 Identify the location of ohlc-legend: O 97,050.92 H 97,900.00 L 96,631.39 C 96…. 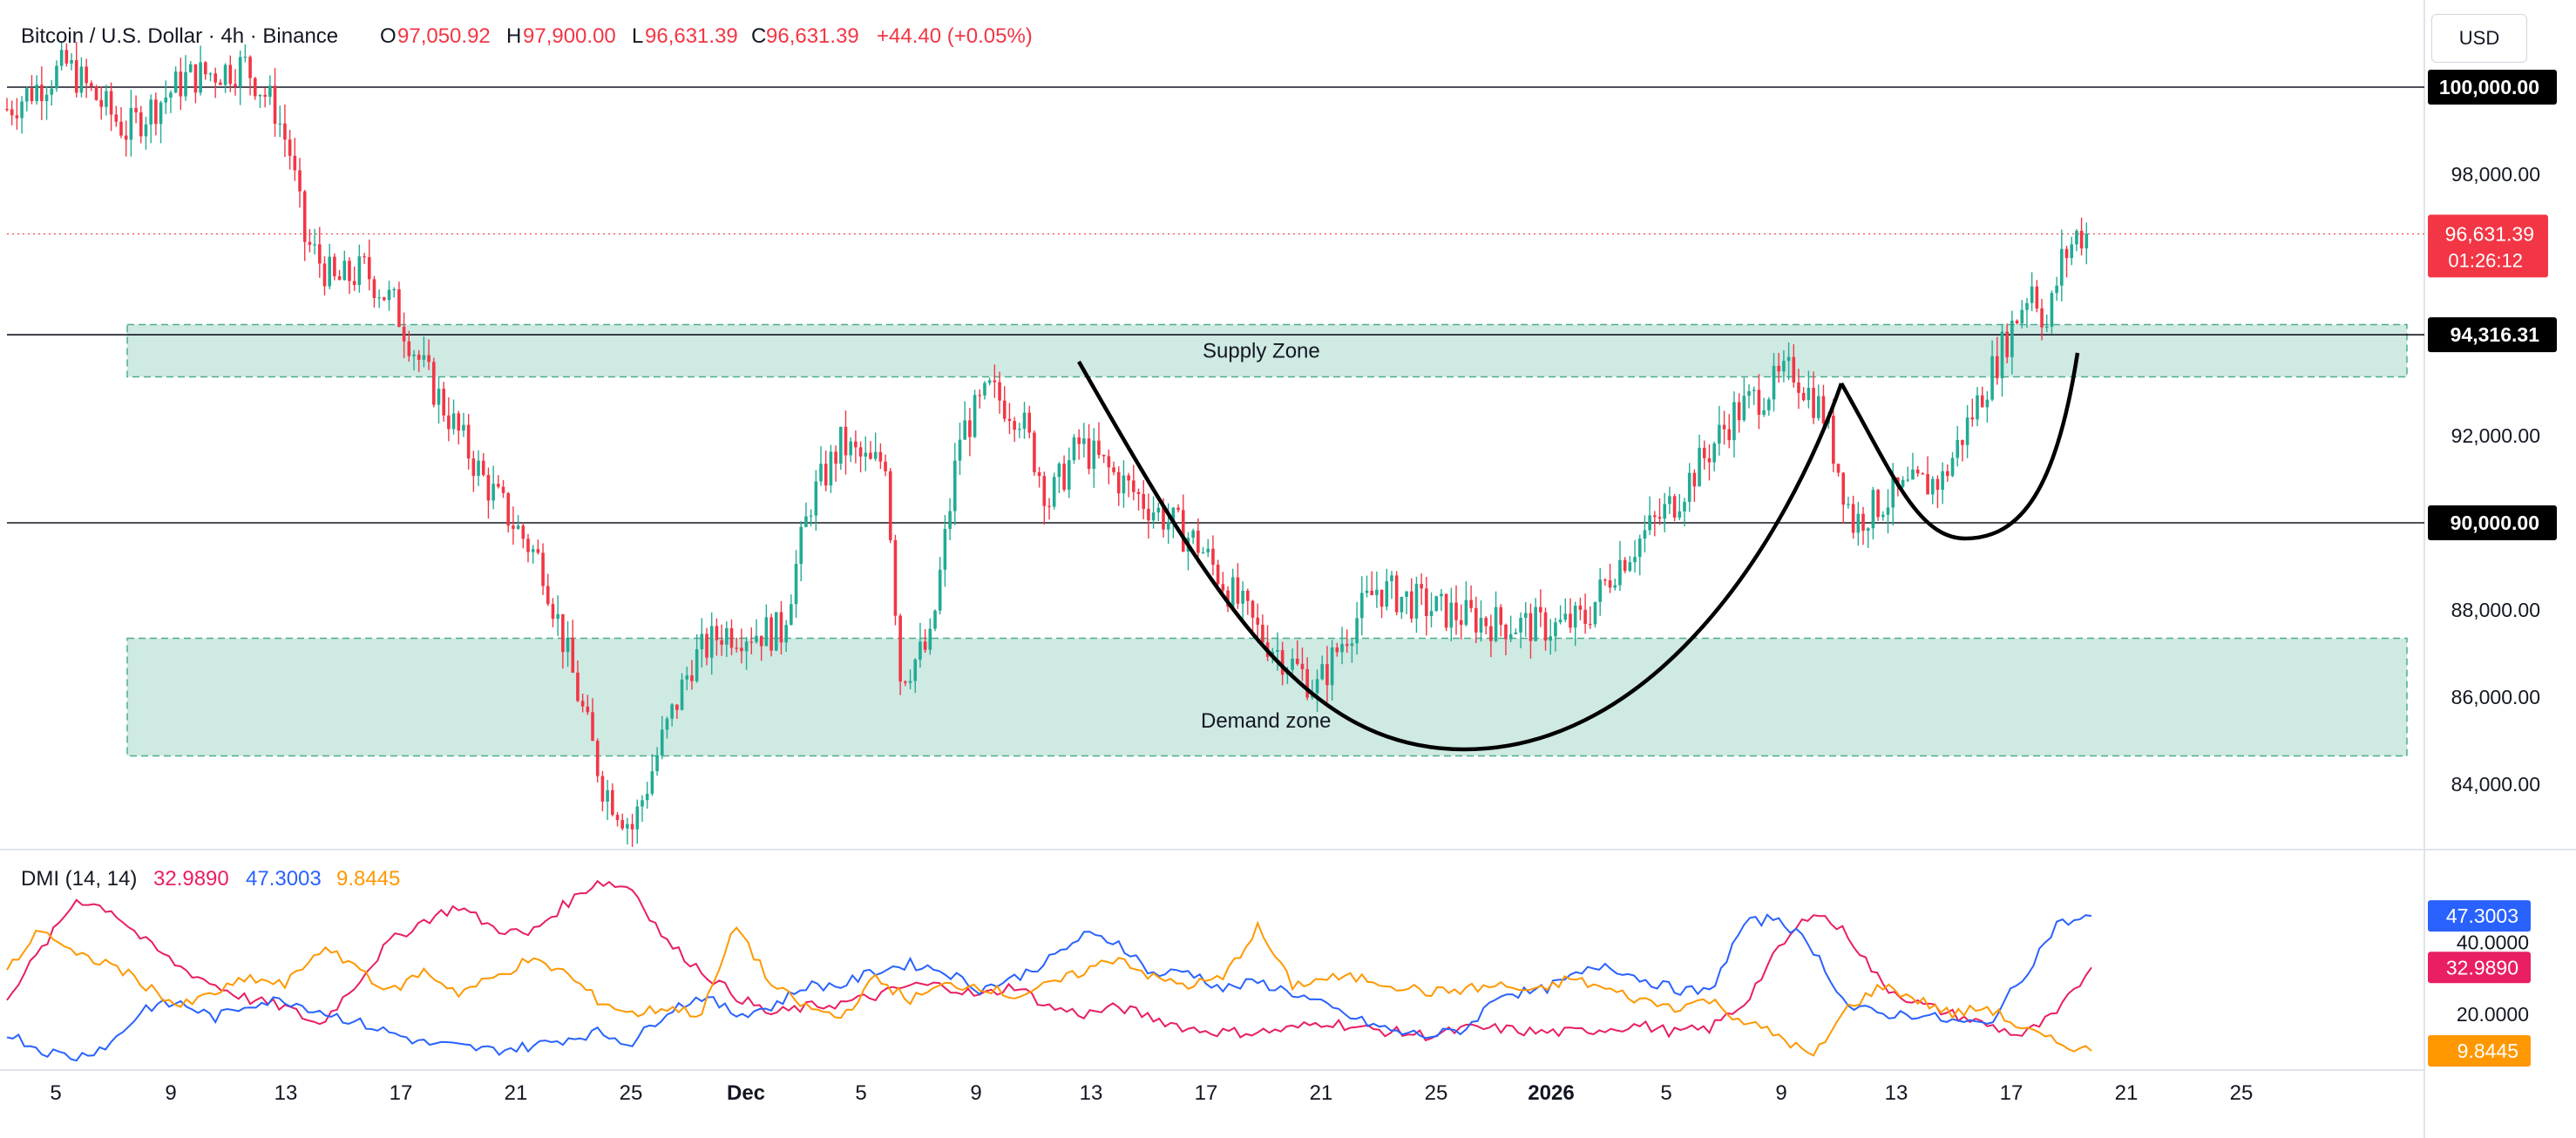
(707, 36).